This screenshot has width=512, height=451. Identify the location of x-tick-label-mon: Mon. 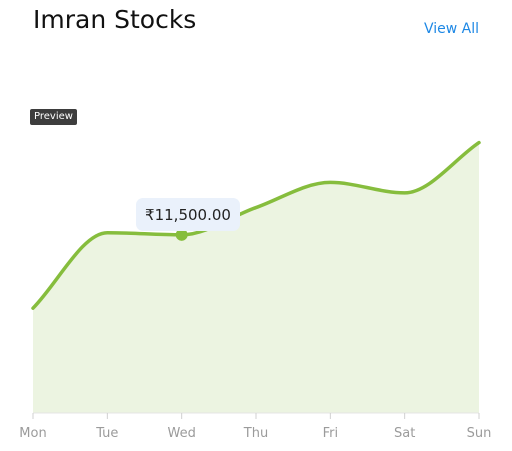
(32, 433).